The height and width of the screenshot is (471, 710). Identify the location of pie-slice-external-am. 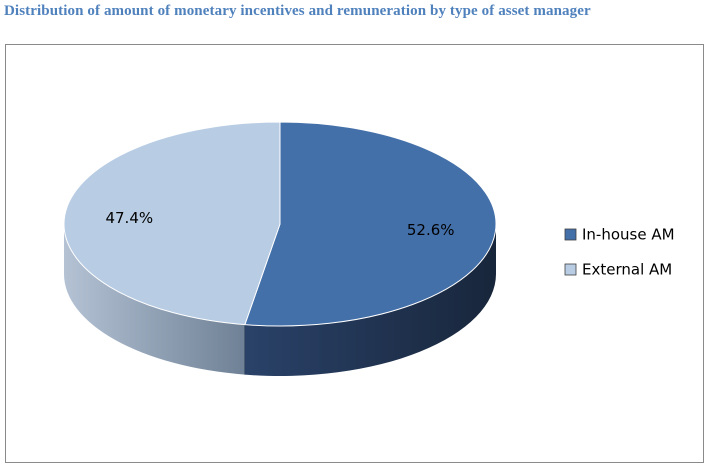
(172, 223).